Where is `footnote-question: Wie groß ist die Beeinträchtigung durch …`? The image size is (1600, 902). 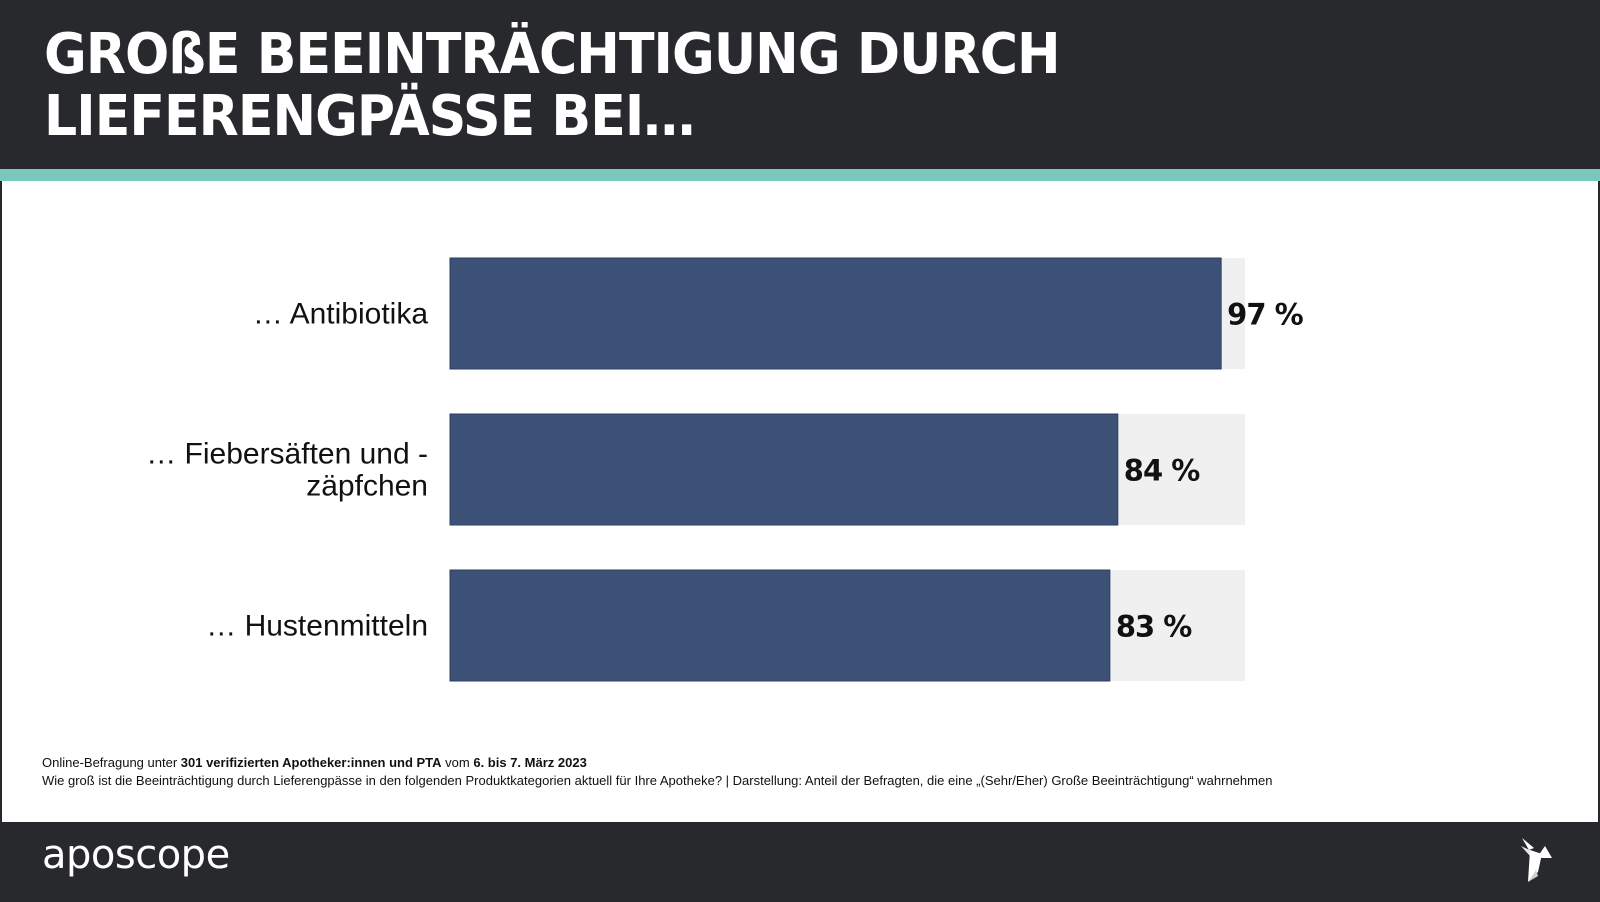 footnote-question: Wie groß ist die Beeinträchtigung durch … is located at coordinates (657, 780).